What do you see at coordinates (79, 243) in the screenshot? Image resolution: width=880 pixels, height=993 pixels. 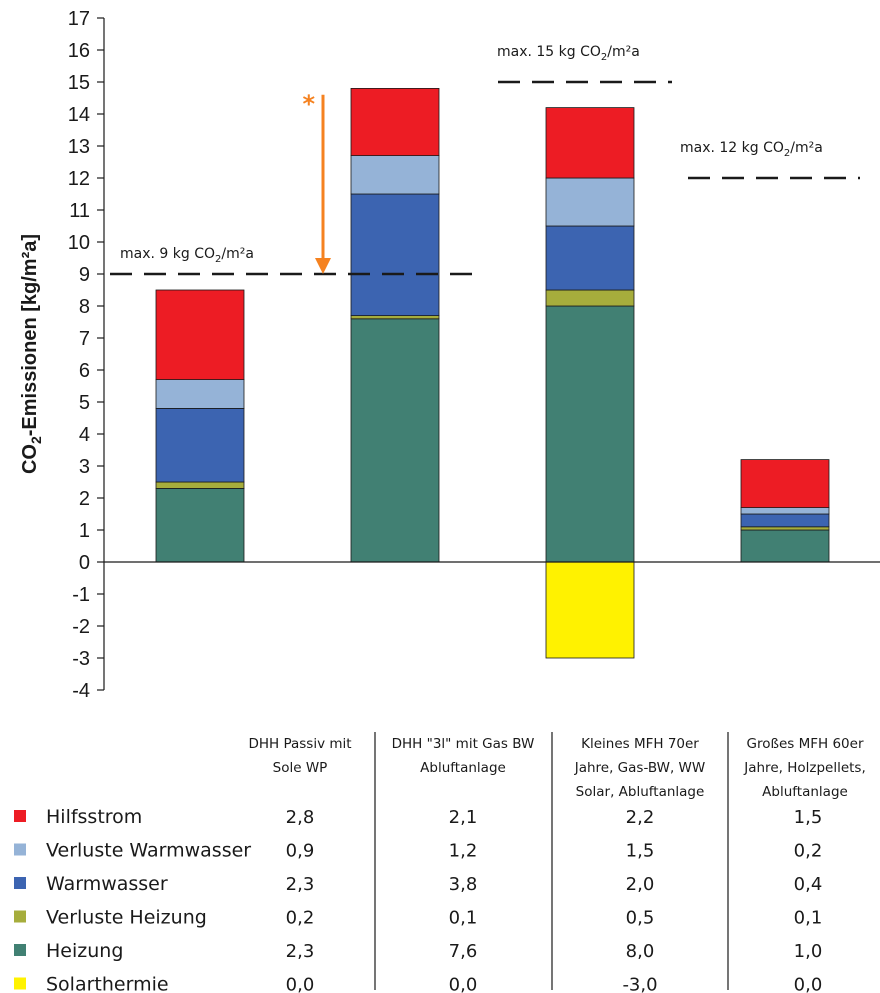 I see `y-tick-label: 10` at bounding box center [79, 243].